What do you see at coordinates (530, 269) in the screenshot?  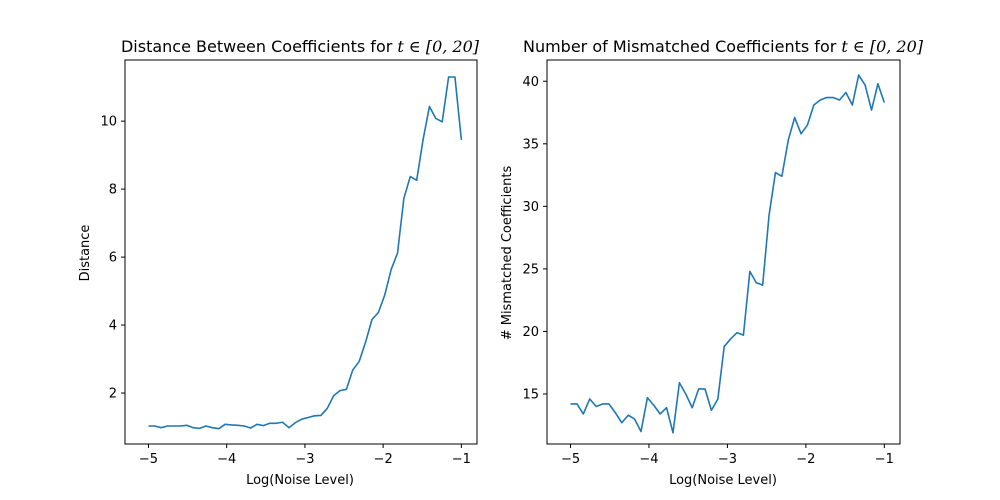 I see `right-y-tick-label: 25` at bounding box center [530, 269].